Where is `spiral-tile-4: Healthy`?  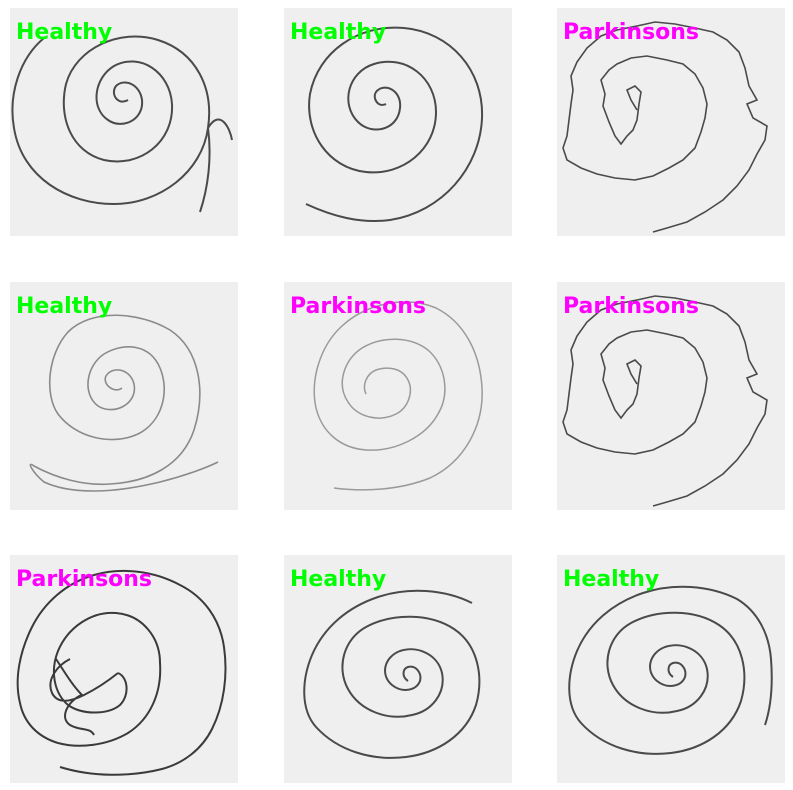 spiral-tile-4: Healthy is located at coordinates (124, 396).